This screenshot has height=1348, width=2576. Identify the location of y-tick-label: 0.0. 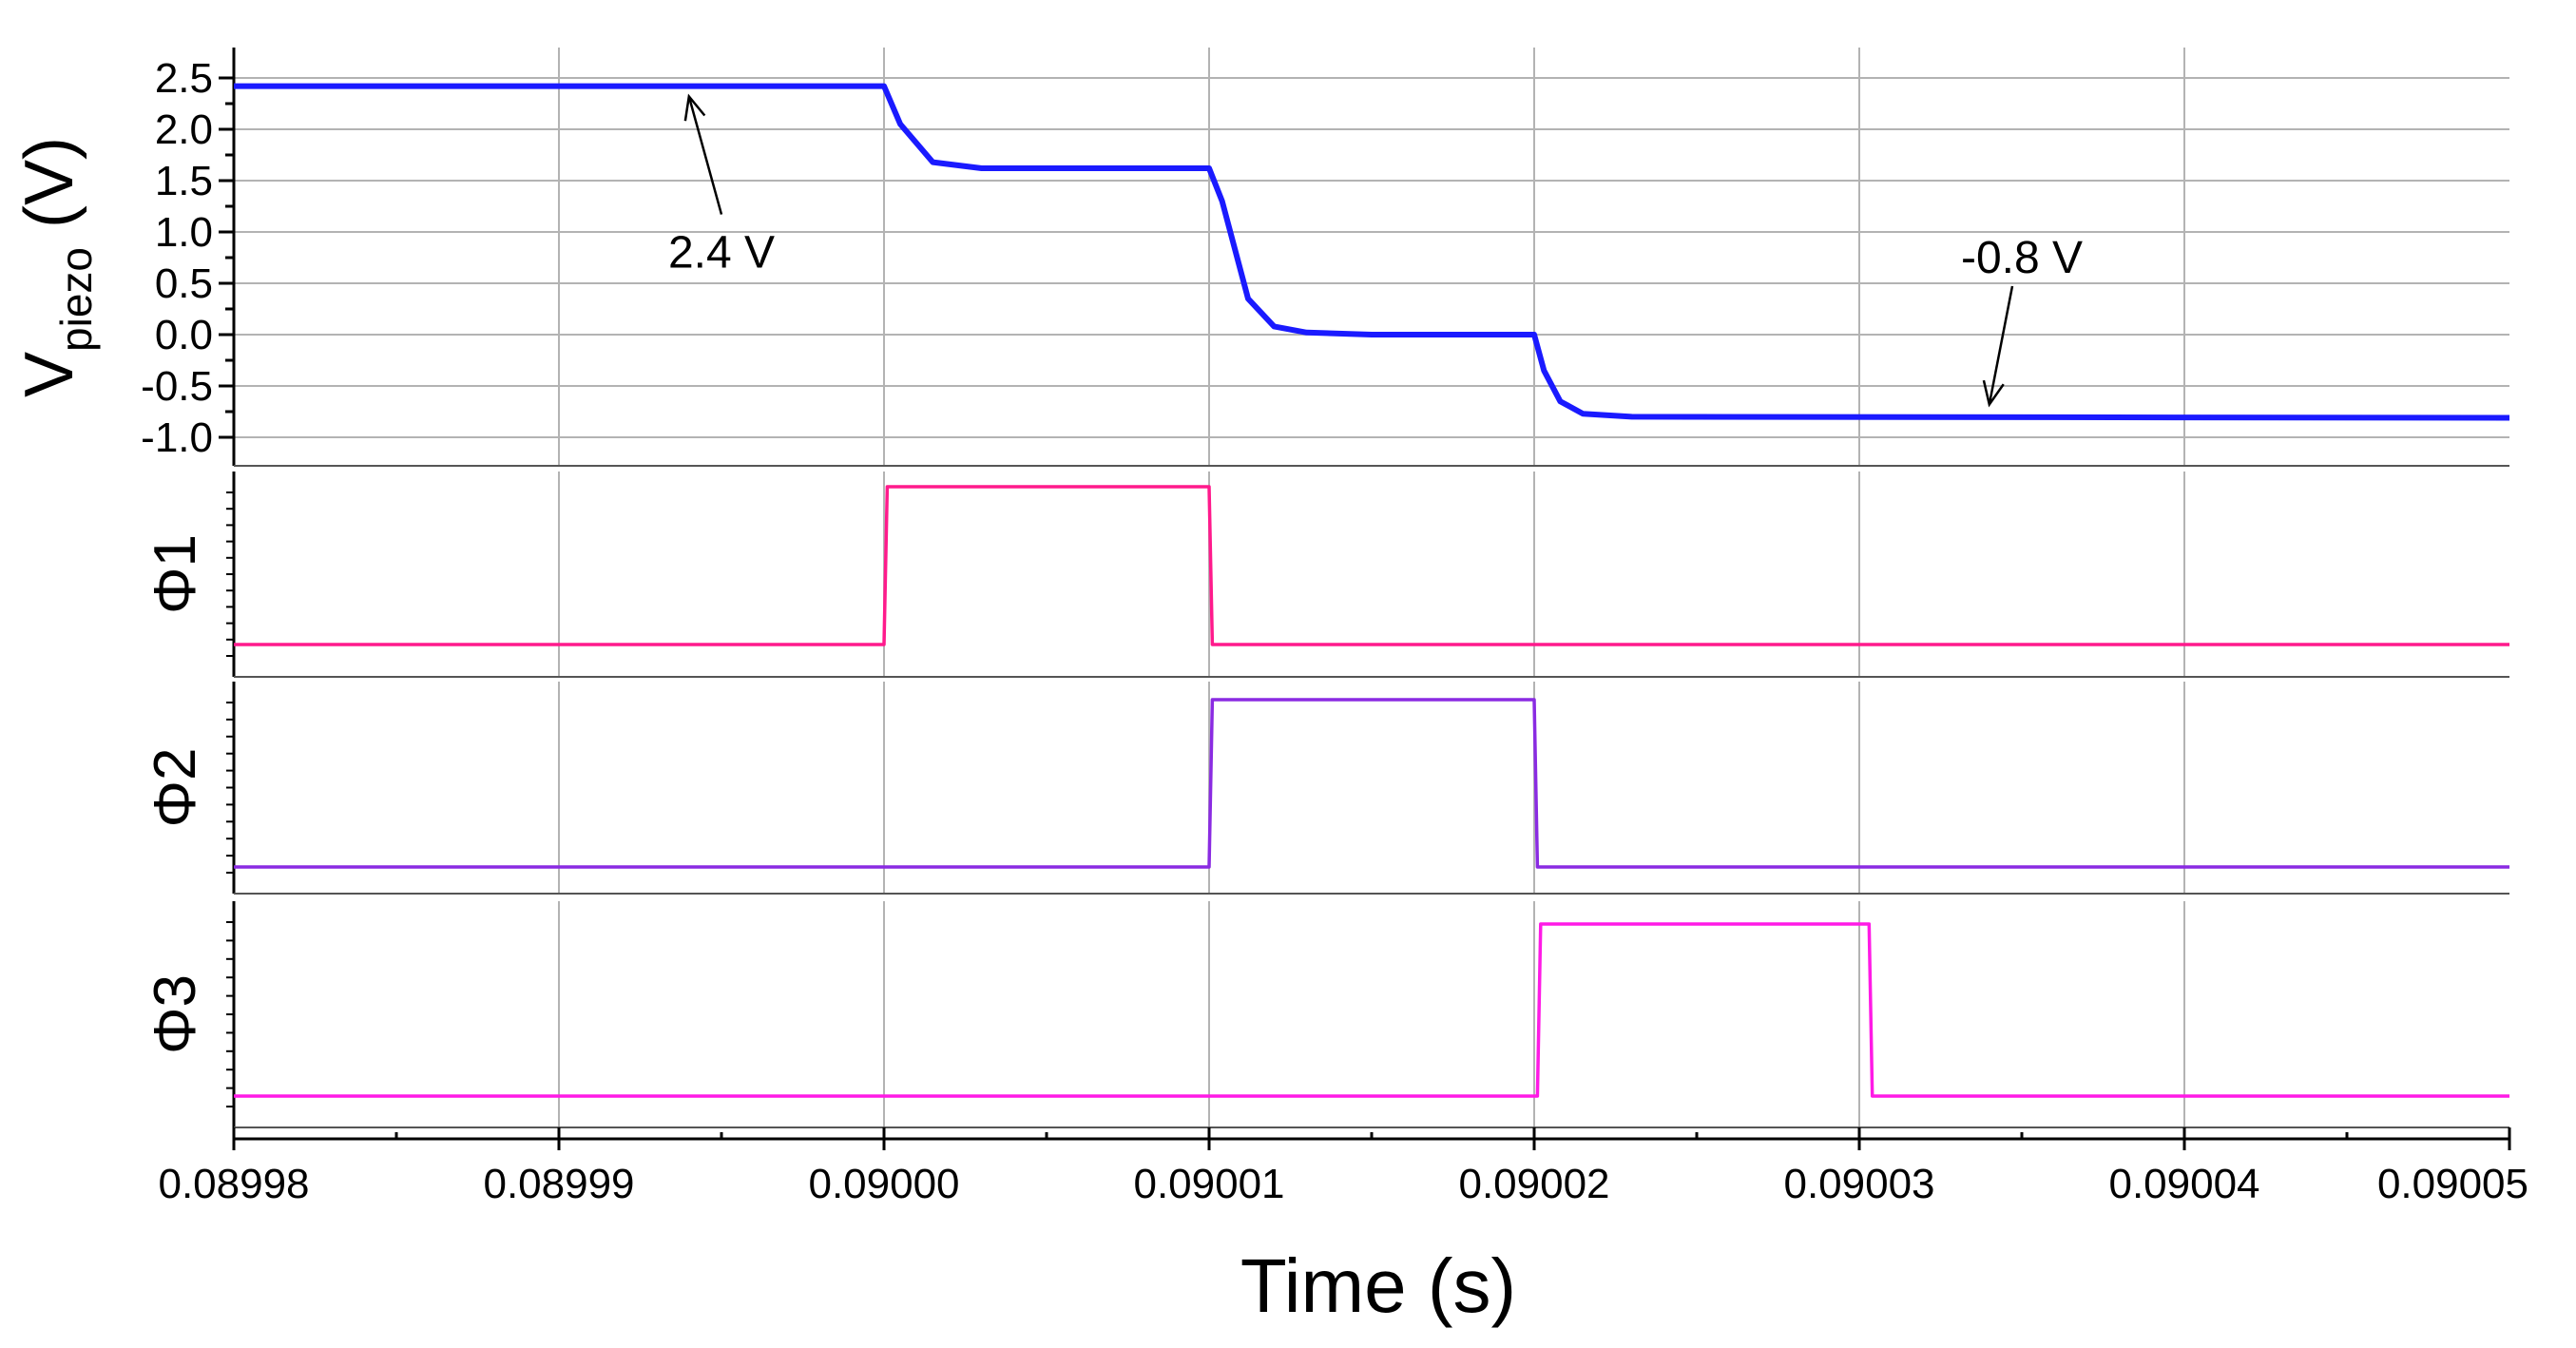
(184, 335).